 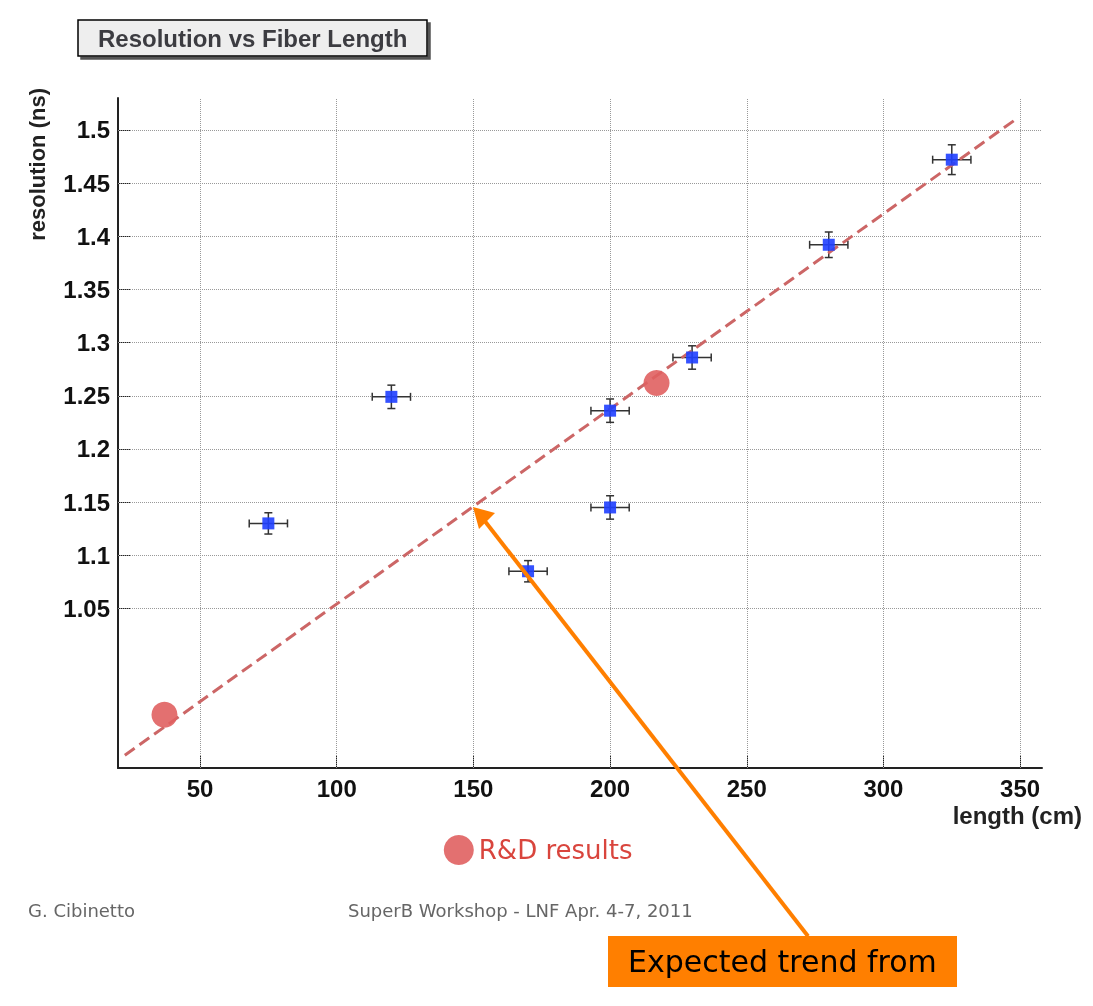 What do you see at coordinates (336, 788) in the screenshot?
I see `x-tick-label: 100` at bounding box center [336, 788].